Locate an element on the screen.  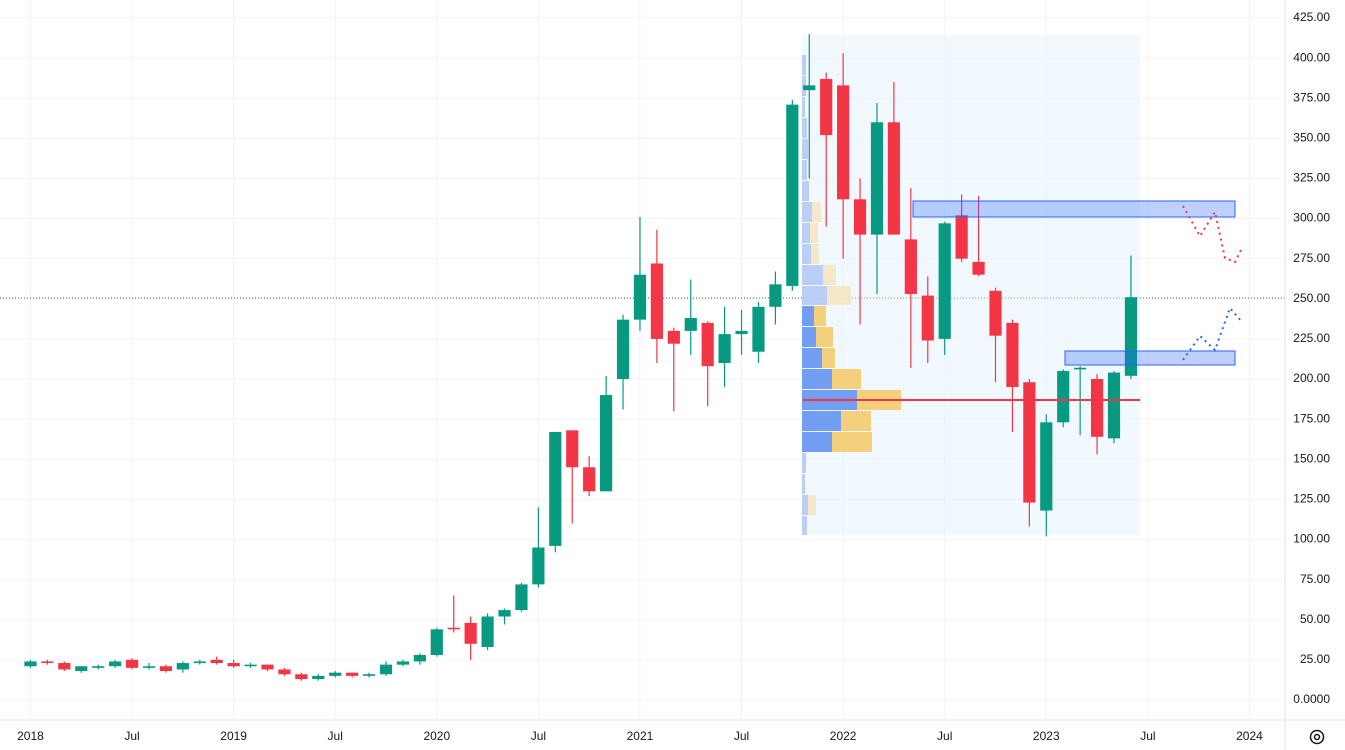
y-tick-label: 300.00 is located at coordinates (1311, 218).